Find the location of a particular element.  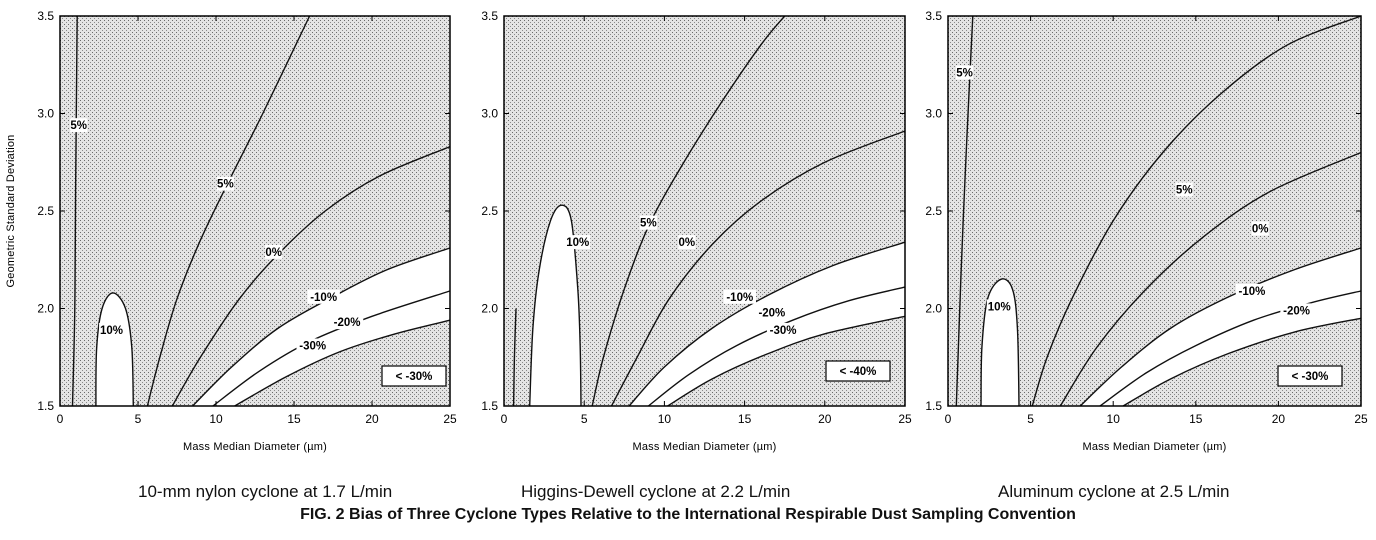

low-bias-region is located at coordinates (786, 361).